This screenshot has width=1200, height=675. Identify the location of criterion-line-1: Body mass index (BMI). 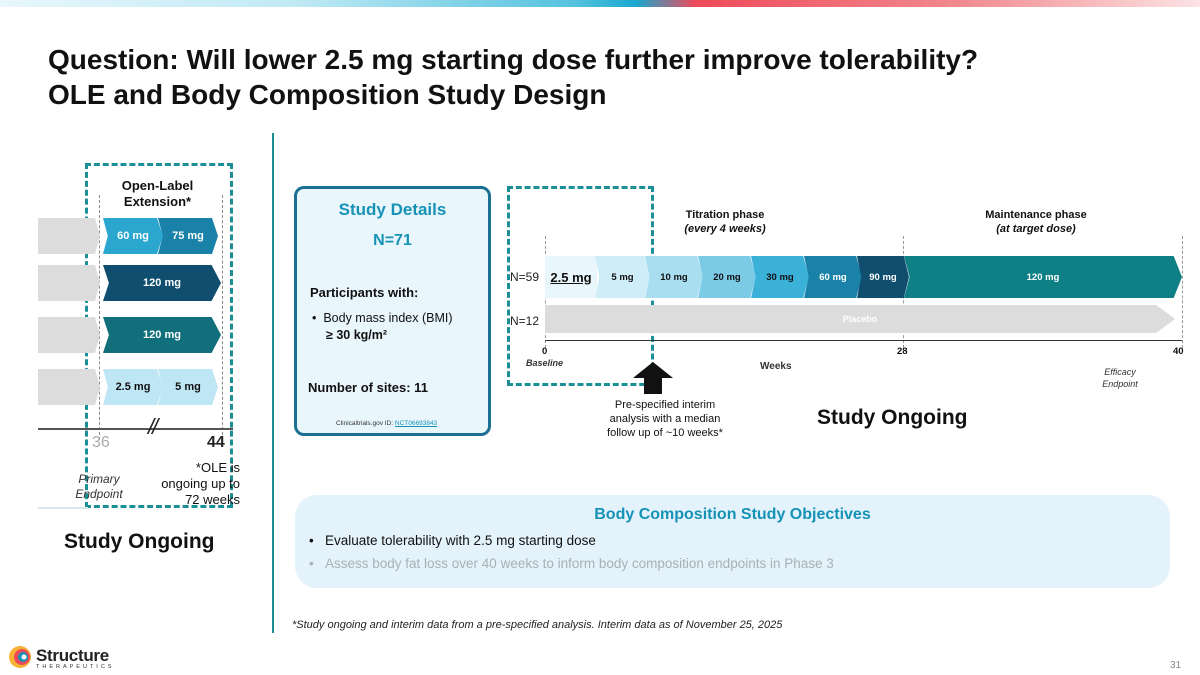
(388, 318).